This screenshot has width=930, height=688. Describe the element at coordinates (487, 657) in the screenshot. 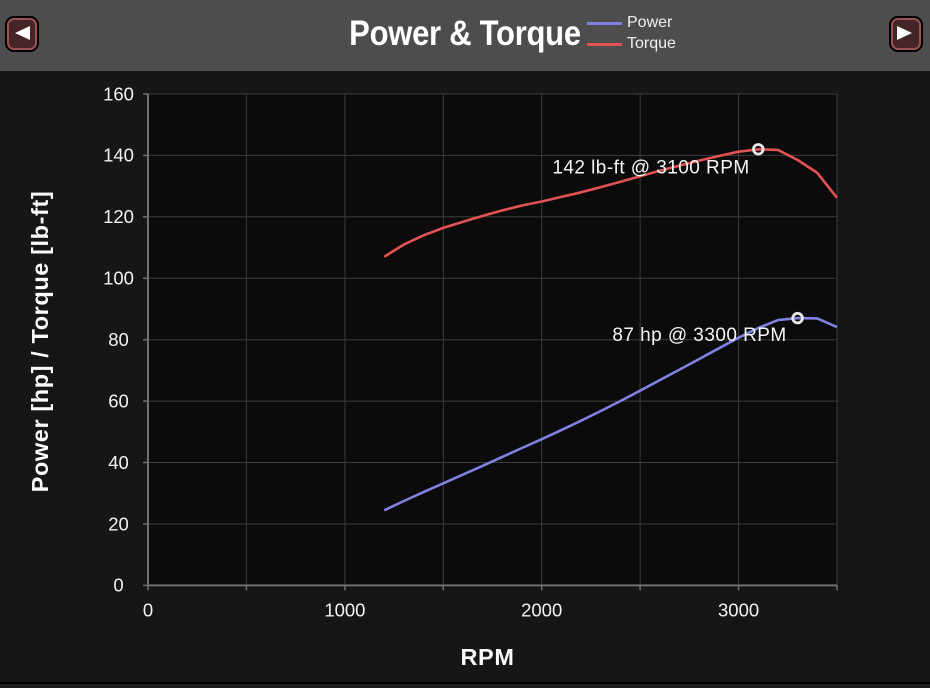

I see `svg-text: RPM` at that location.